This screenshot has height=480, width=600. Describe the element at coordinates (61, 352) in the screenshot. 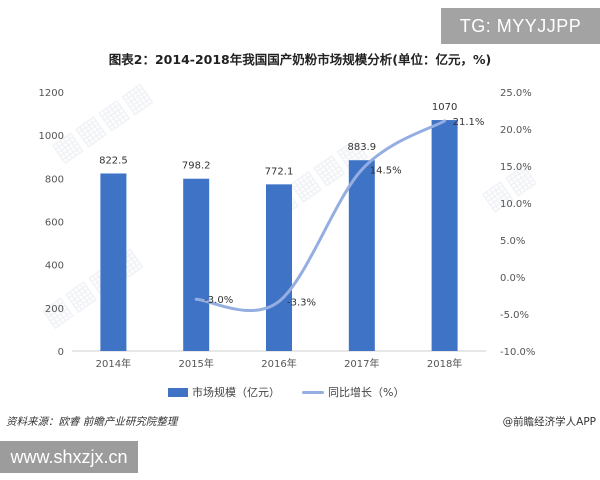

I see `y-left-tick-label: 0` at that location.